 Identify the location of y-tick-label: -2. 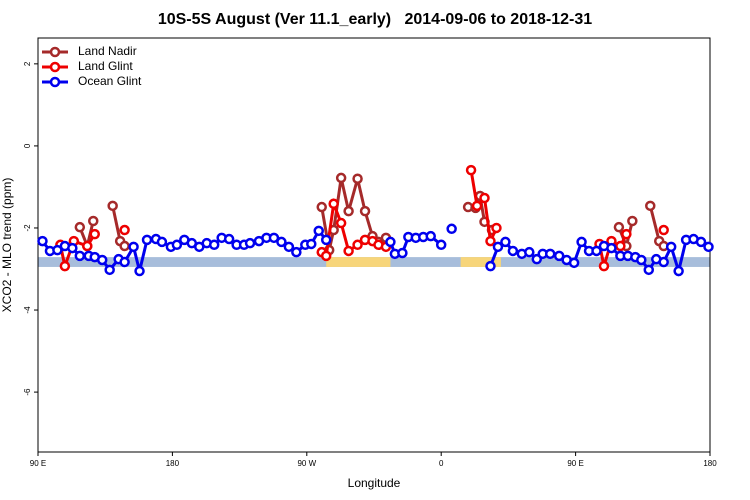
(27, 228).